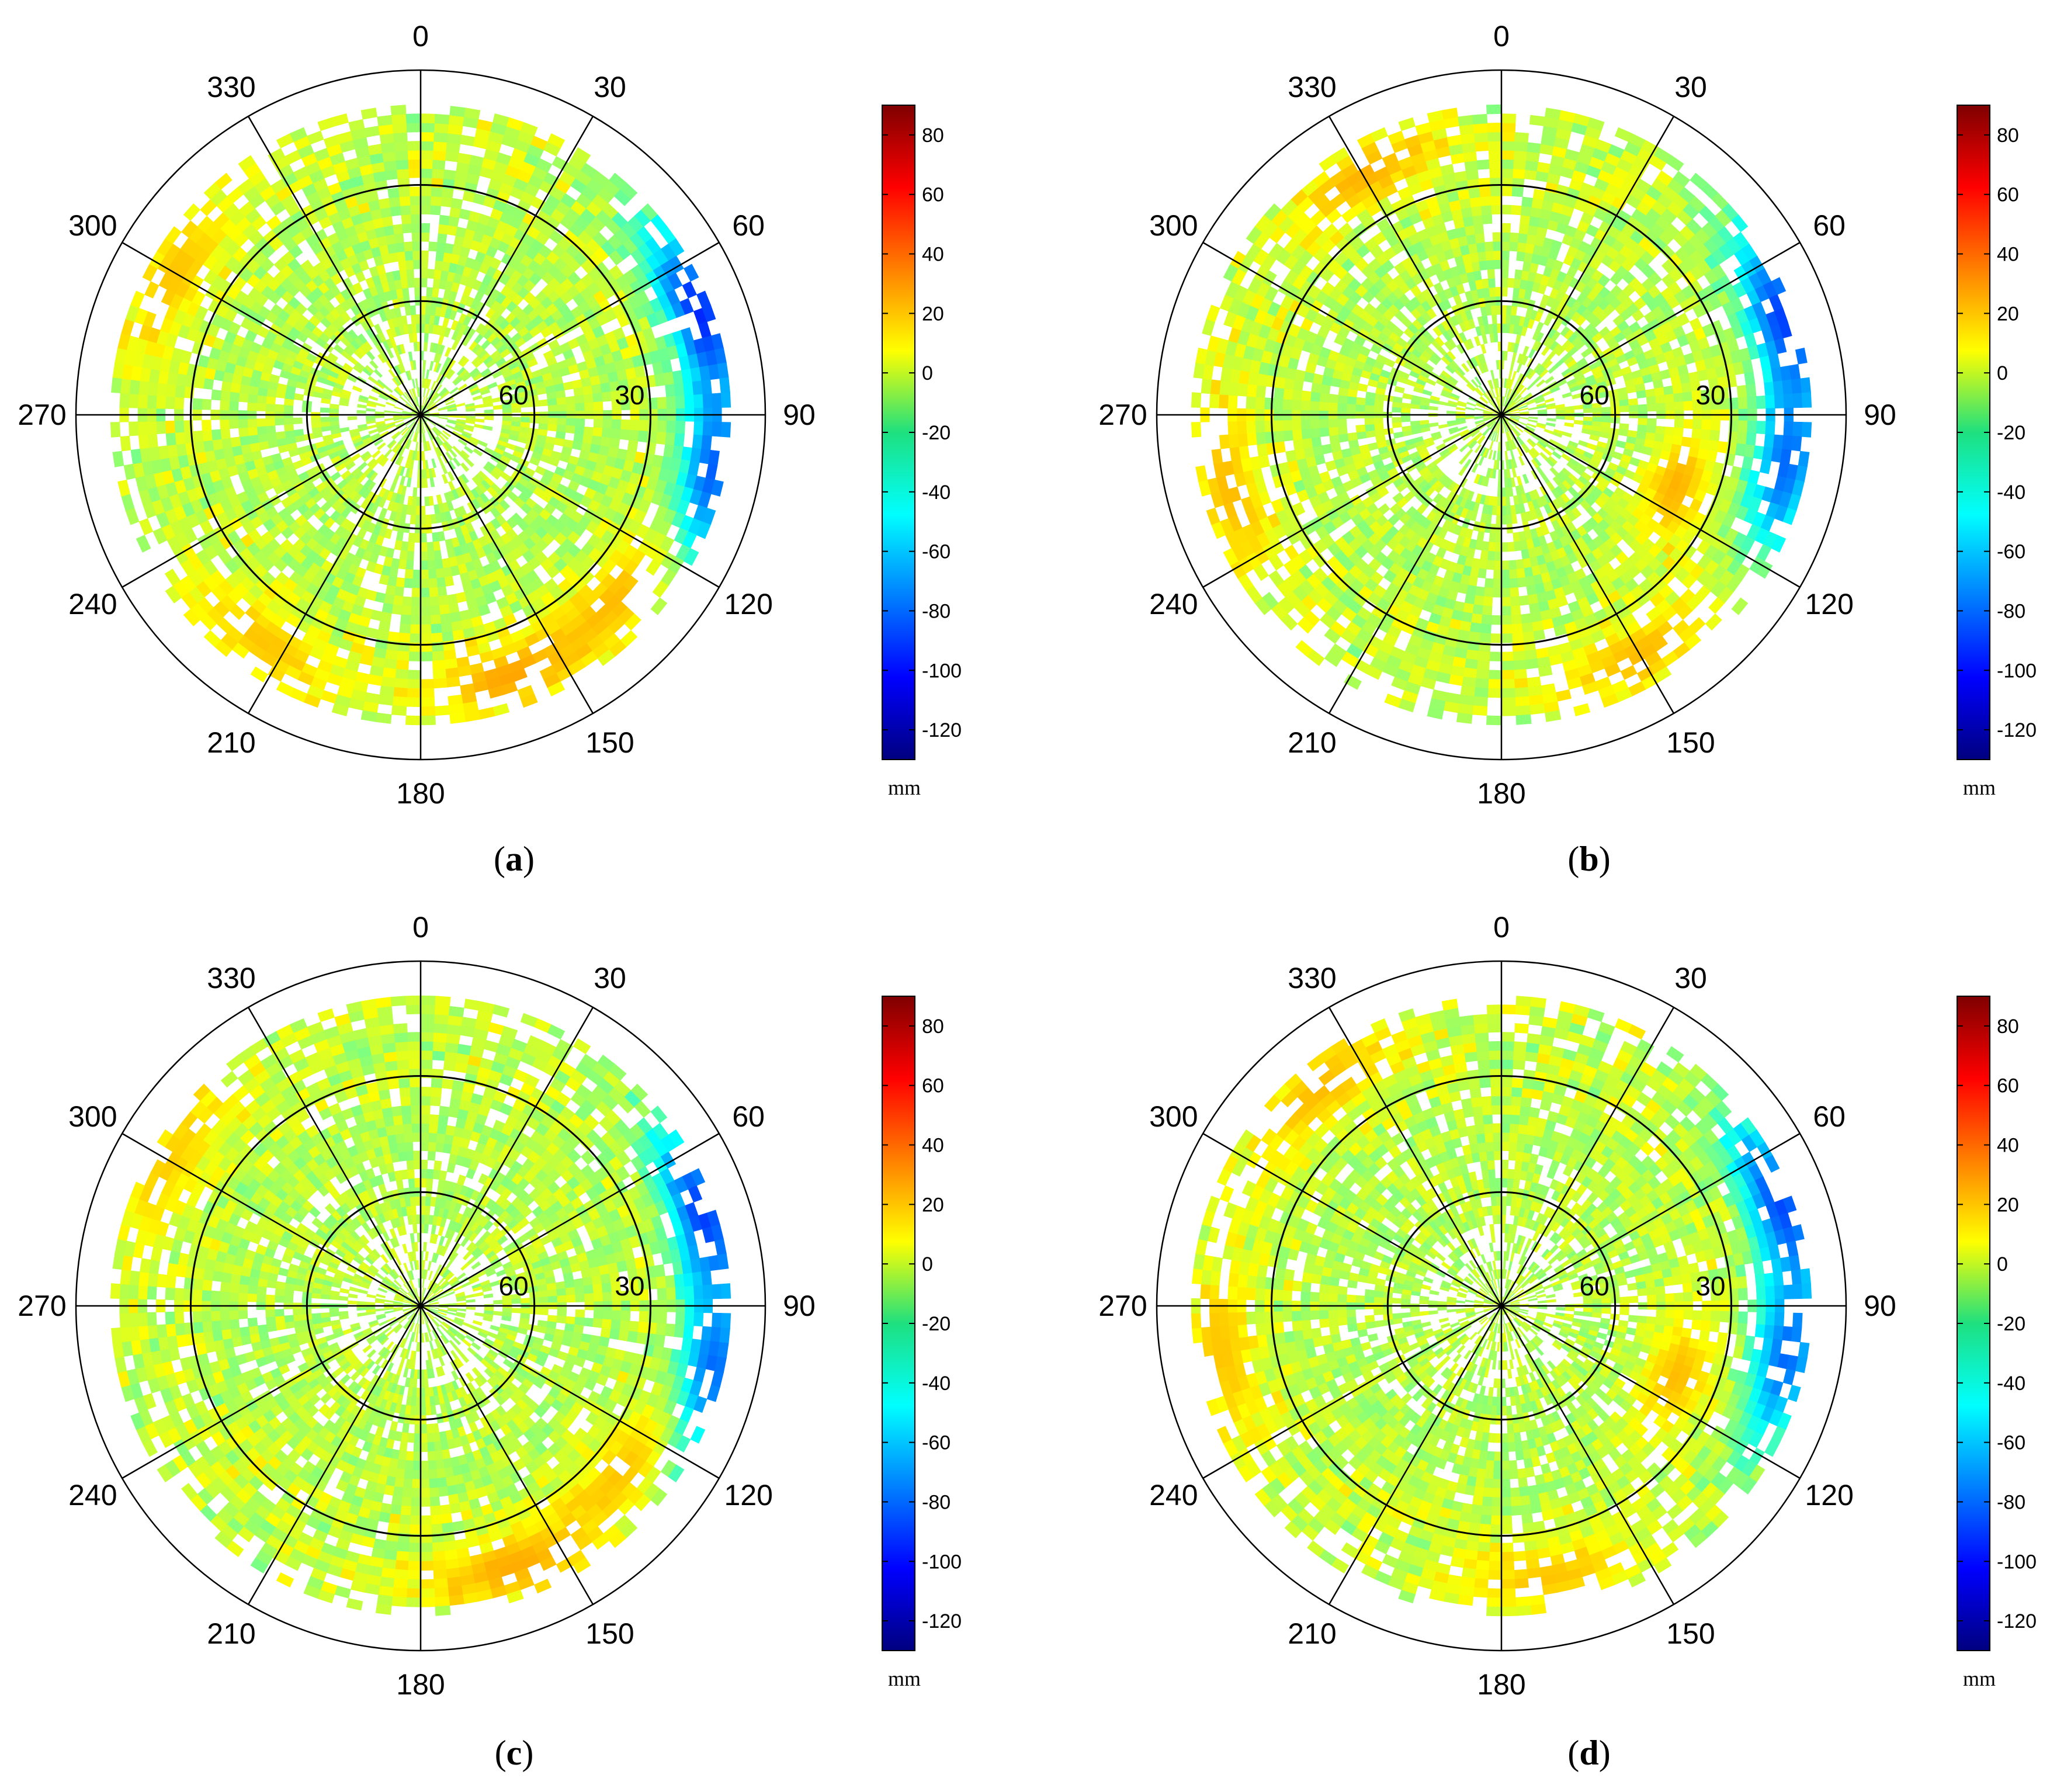  I want to click on colorbar-unit-label: mm, so click(904, 787).